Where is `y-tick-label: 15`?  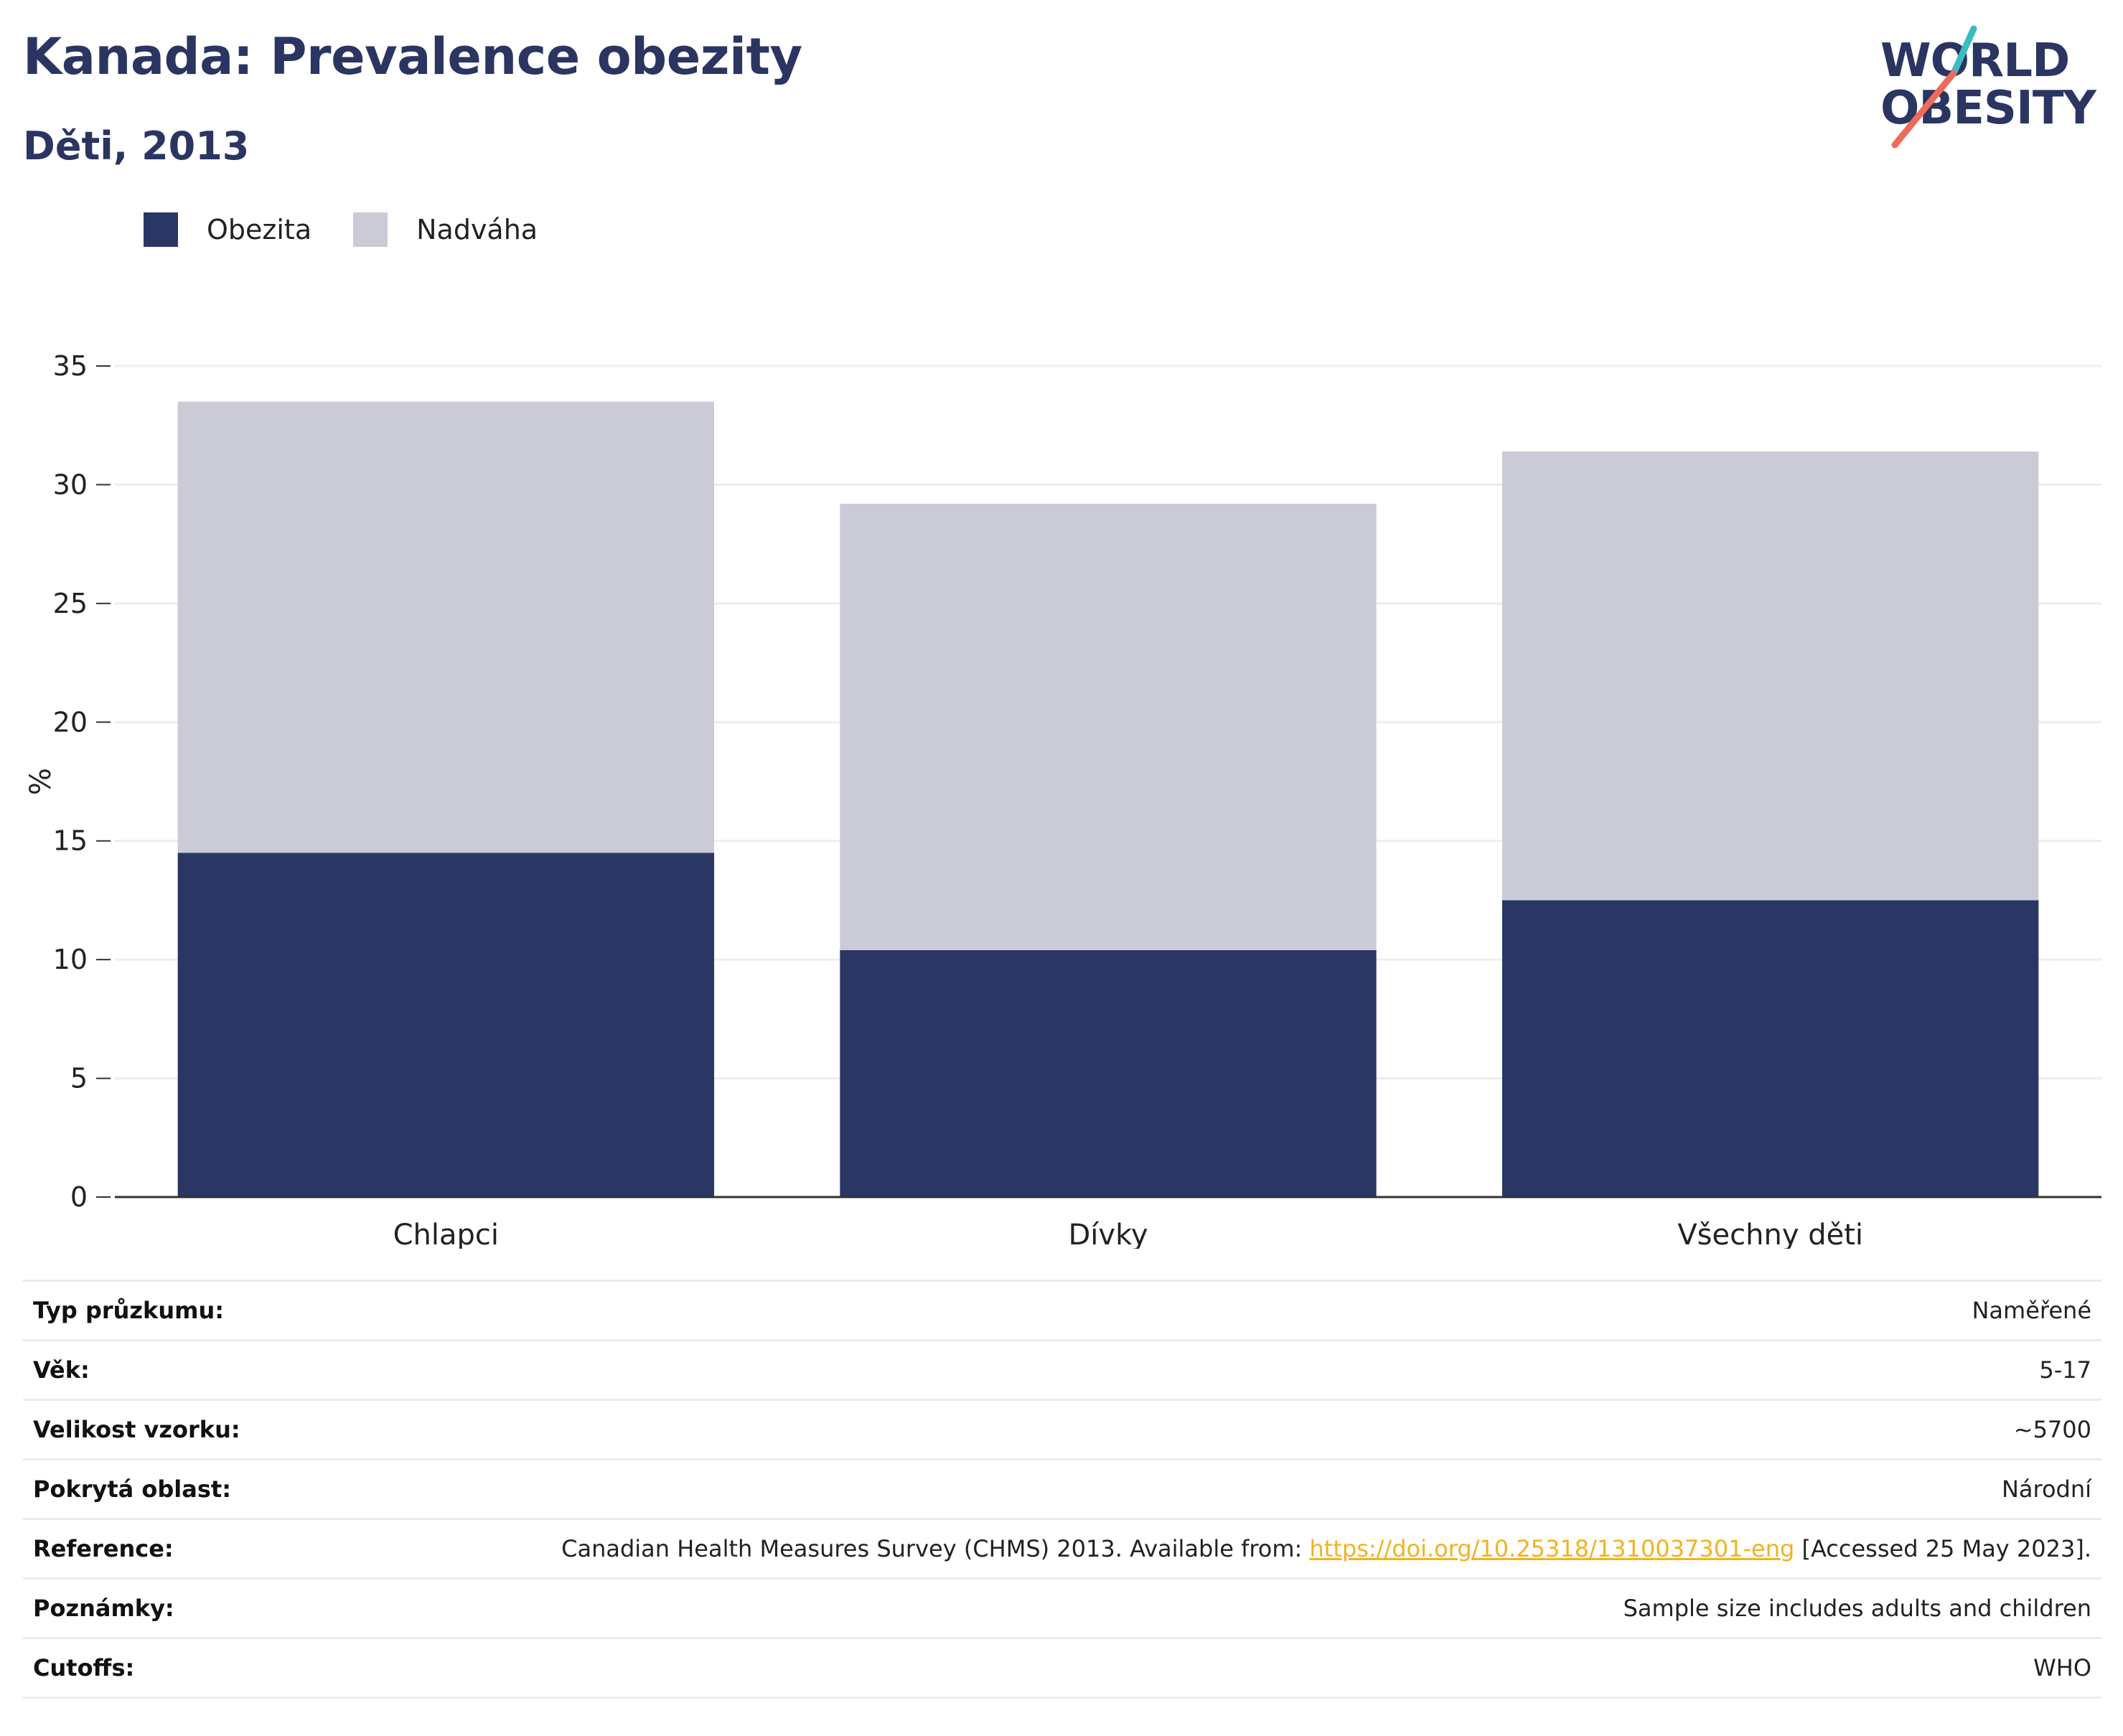 y-tick-label: 15 is located at coordinates (70, 841).